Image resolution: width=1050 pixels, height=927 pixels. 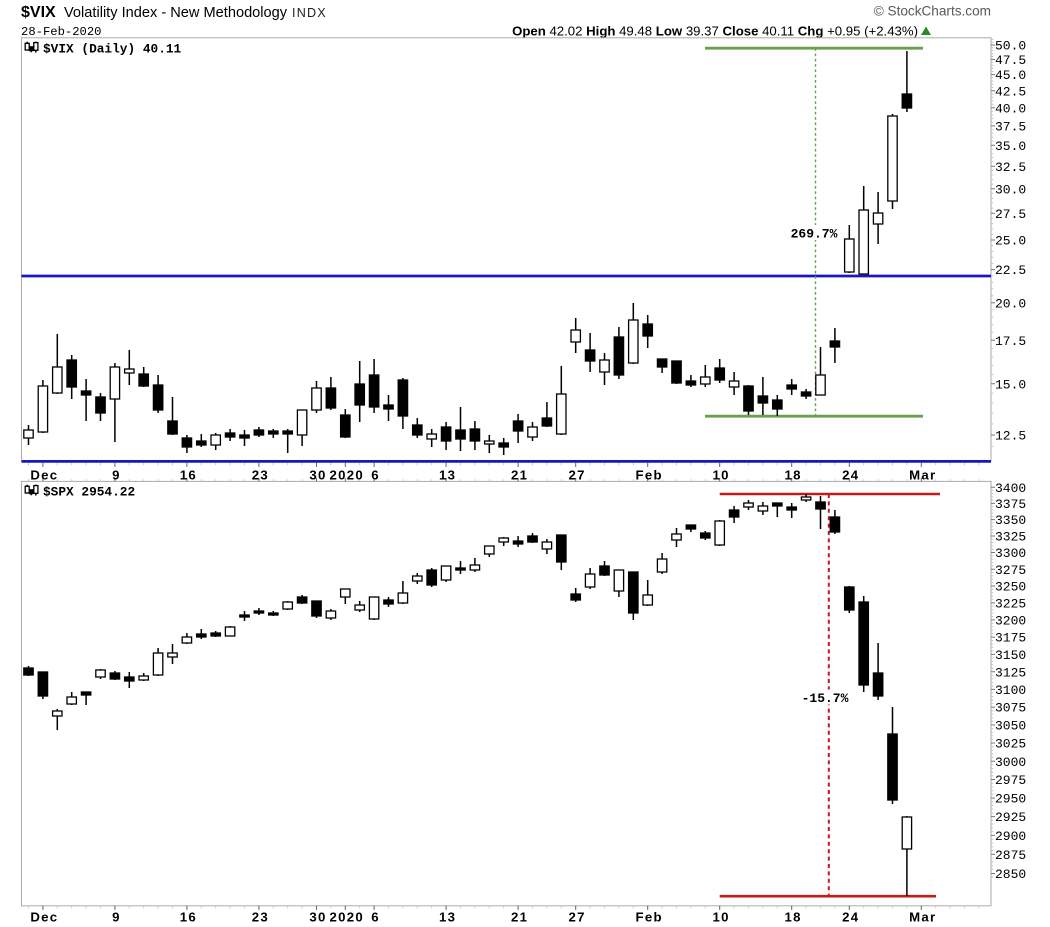 What do you see at coordinates (1010, 504) in the screenshot?
I see `svg-text: 3375` at bounding box center [1010, 504].